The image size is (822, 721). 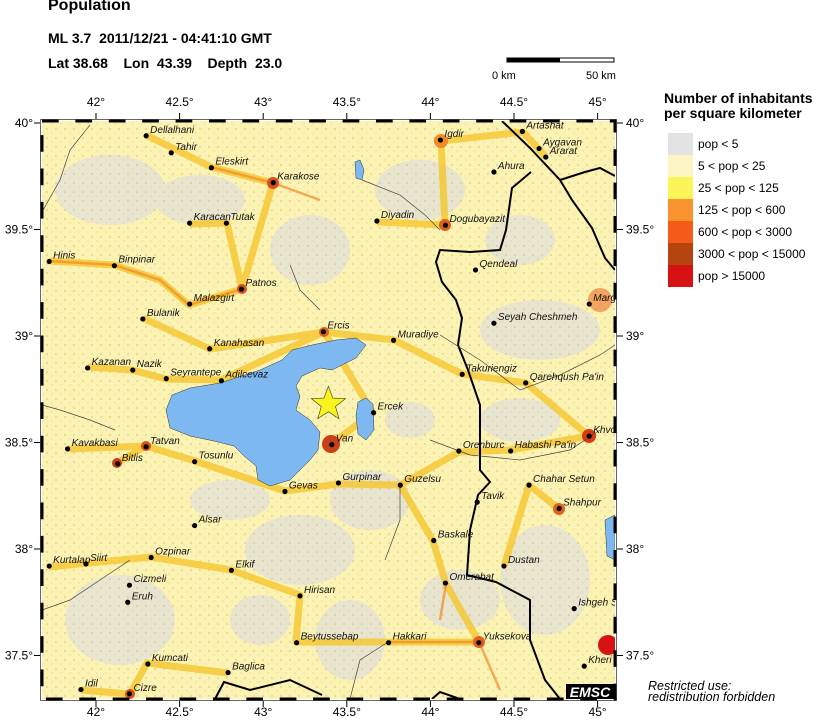 What do you see at coordinates (596, 662) in the screenshot?
I see `city-kheri: Kheri` at bounding box center [596, 662].